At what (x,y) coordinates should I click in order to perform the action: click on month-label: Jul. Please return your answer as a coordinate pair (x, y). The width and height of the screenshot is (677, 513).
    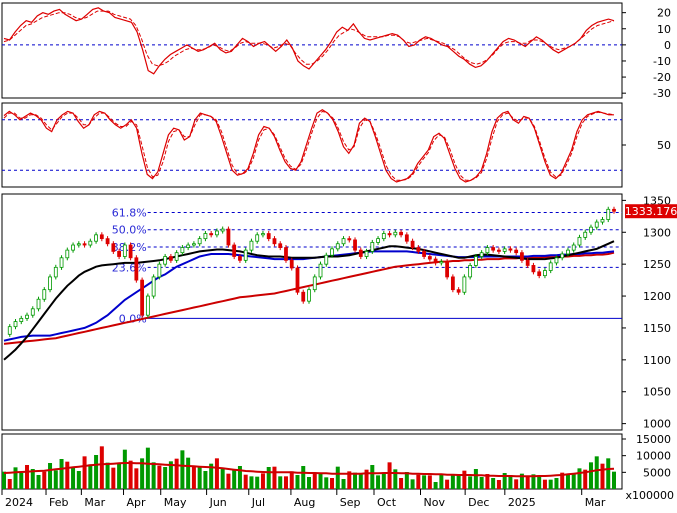
    Looking at the image, I should click on (258, 502).